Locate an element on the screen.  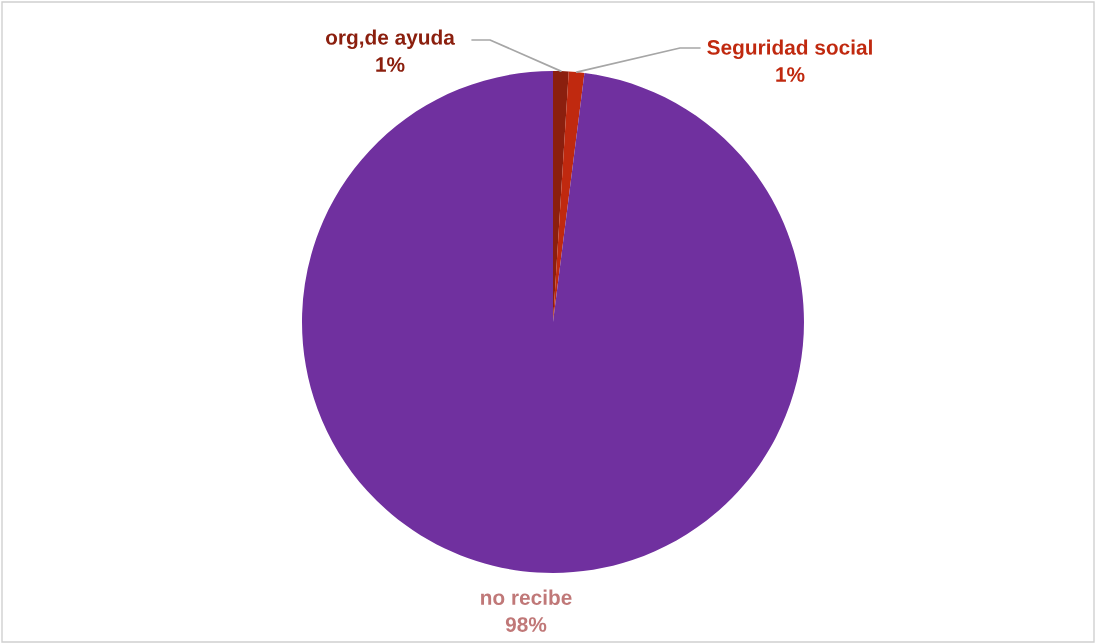
slice-label: org,de ayuda is located at coordinates (390, 39).